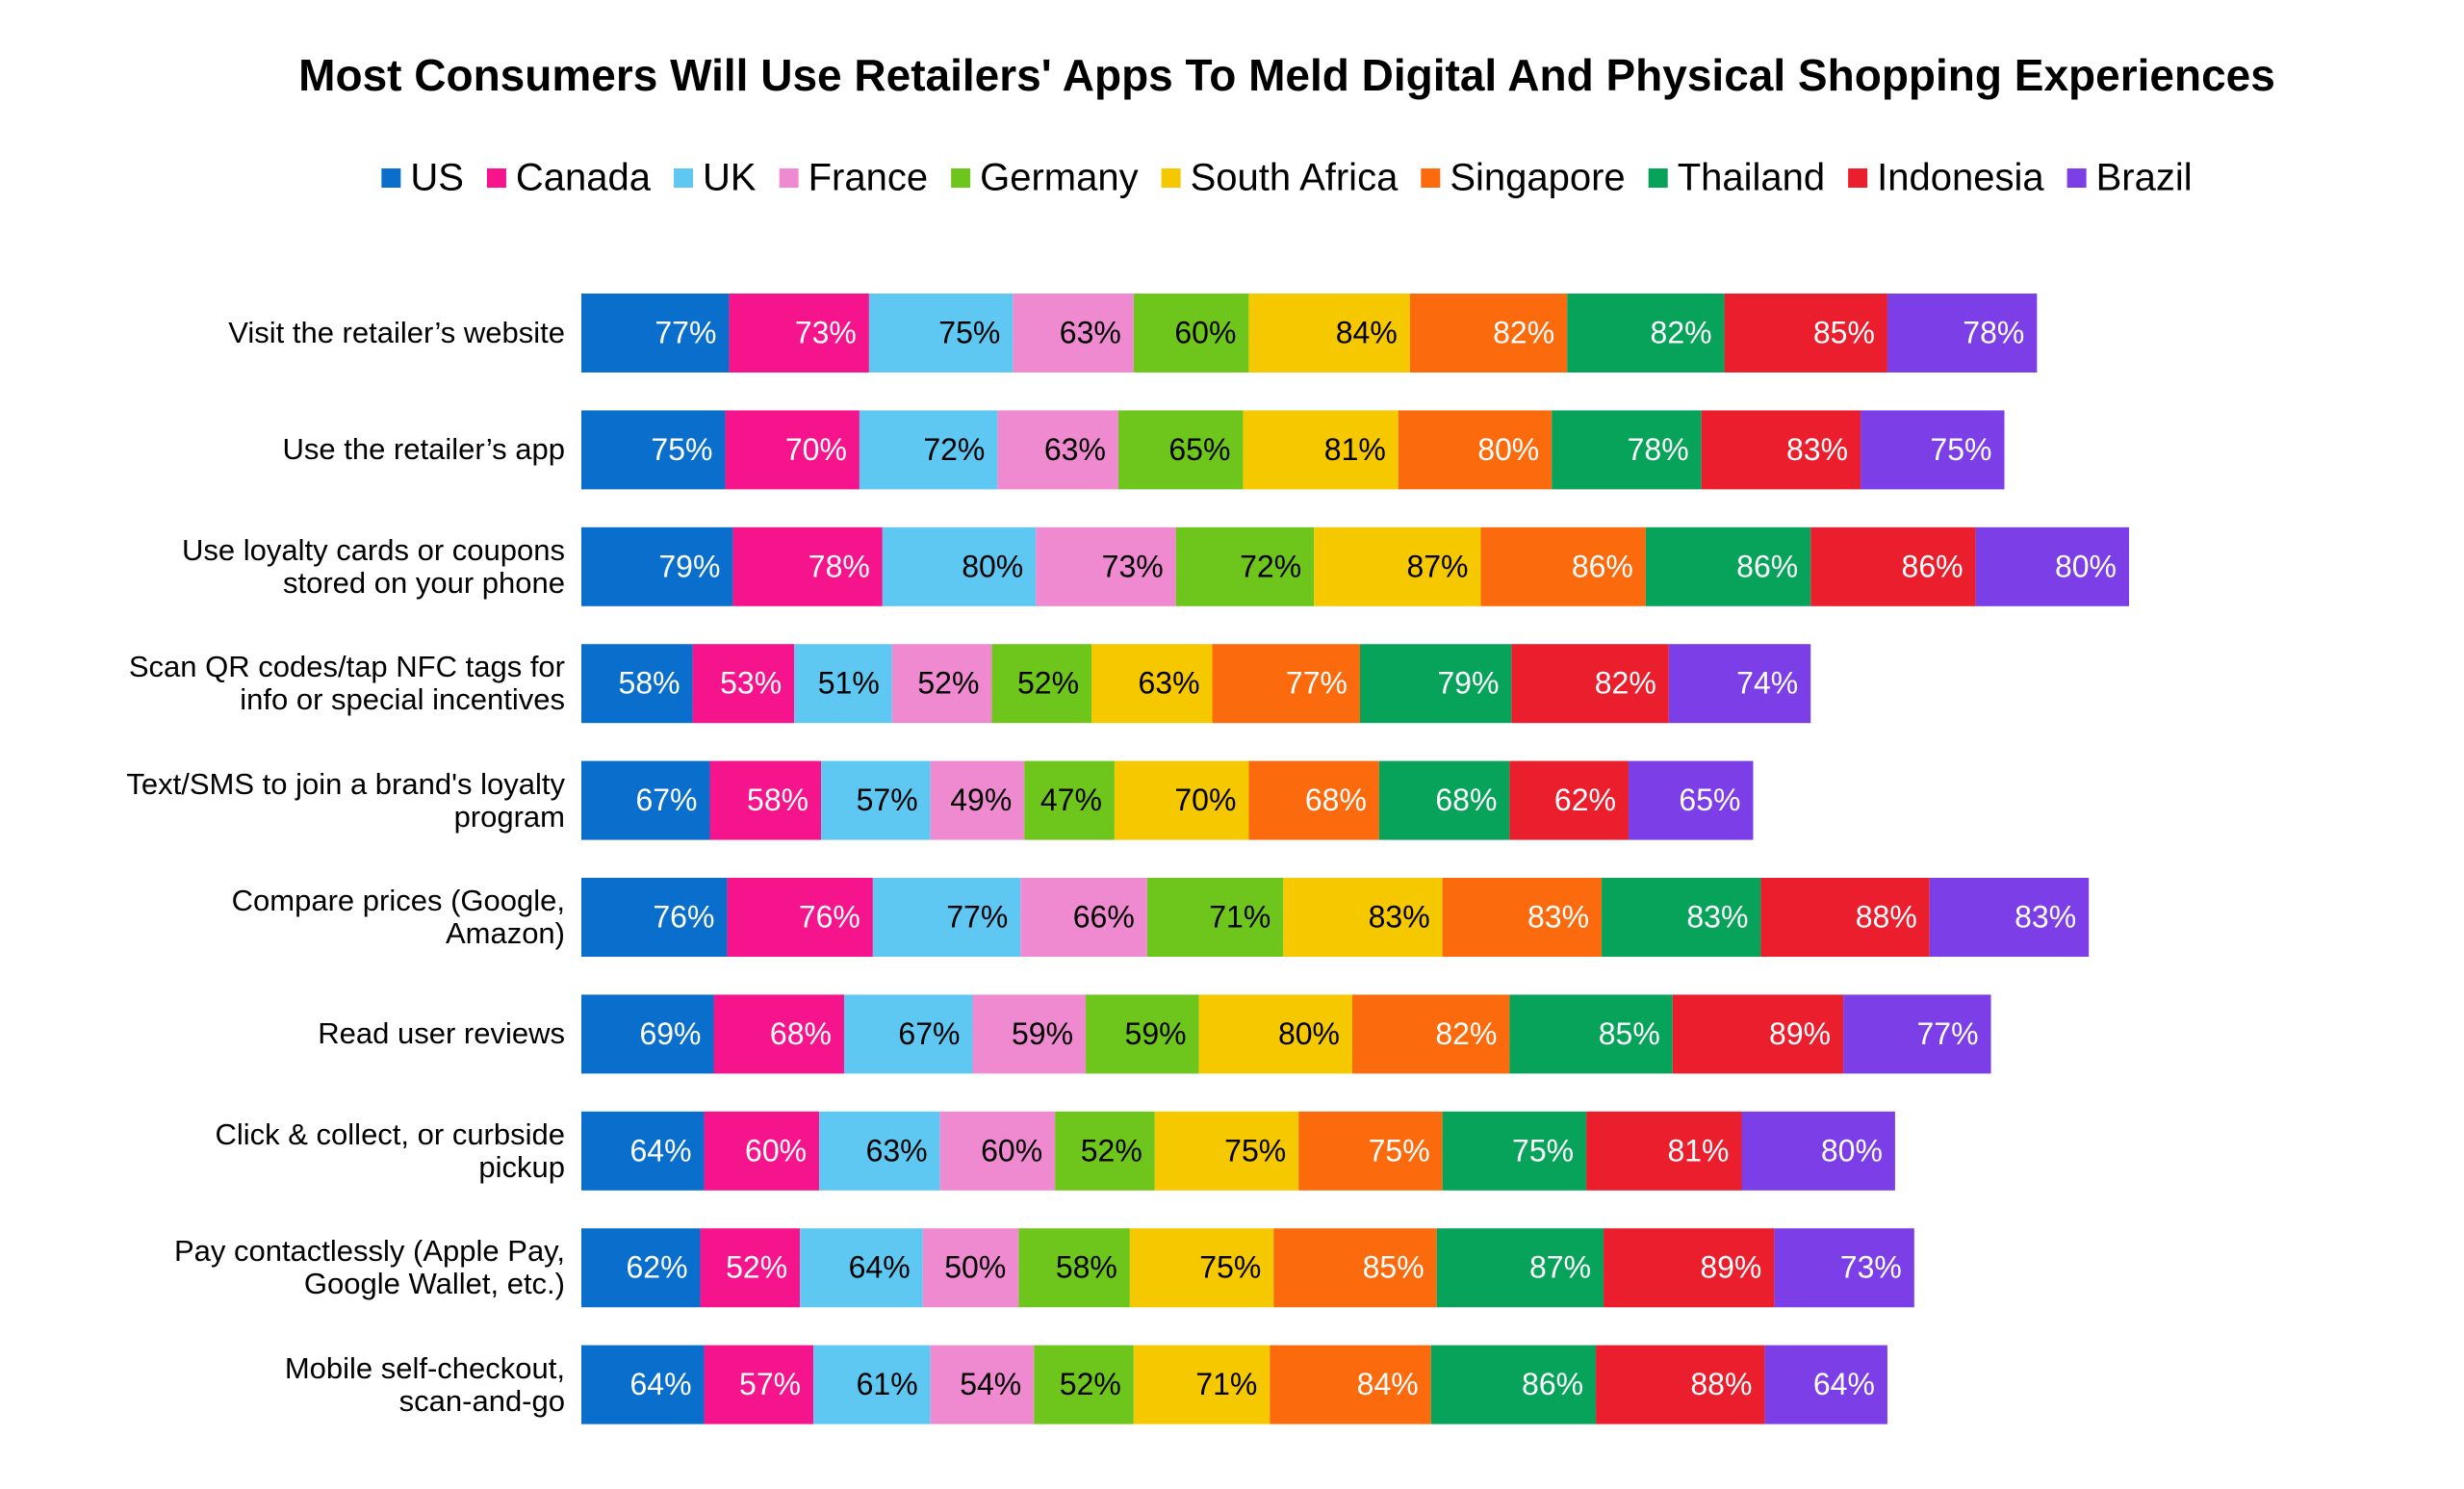 Image resolution: width=2464 pixels, height=1489 pixels. What do you see at coordinates (730, 178) in the screenshot?
I see `legend-label: UK` at bounding box center [730, 178].